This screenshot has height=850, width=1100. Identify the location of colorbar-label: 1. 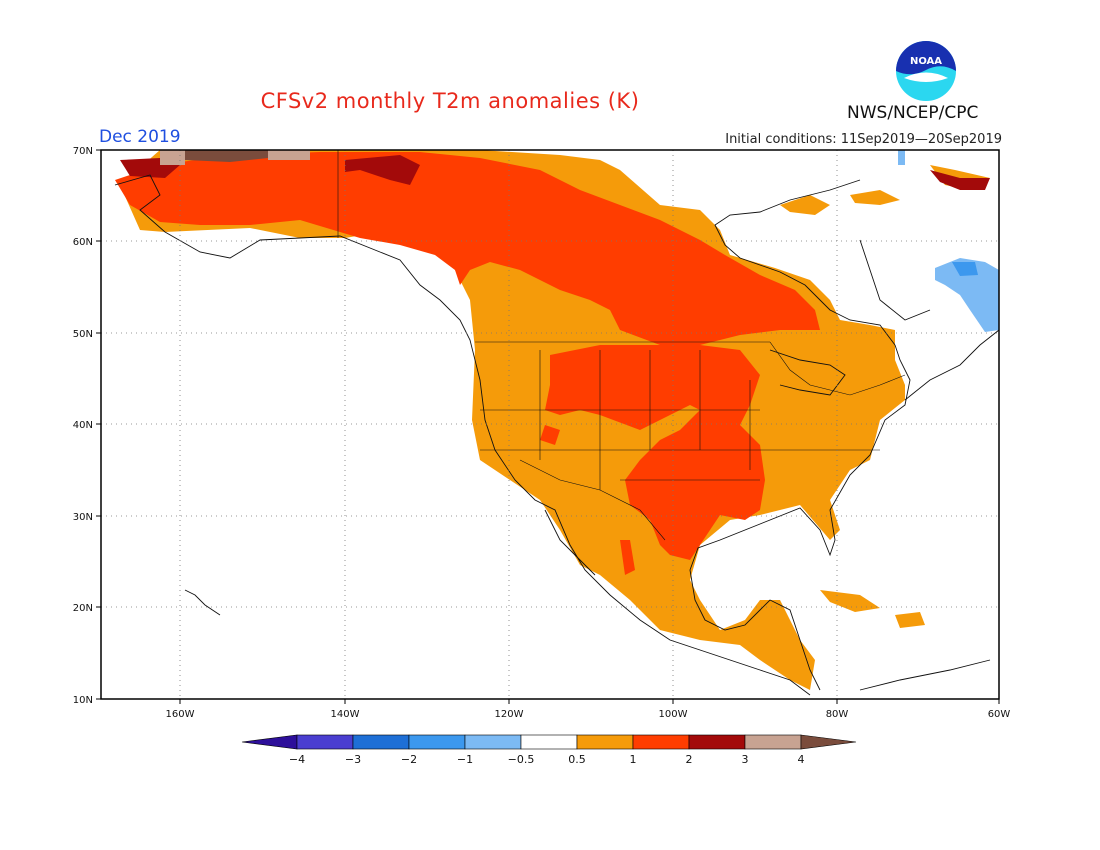
(633, 759).